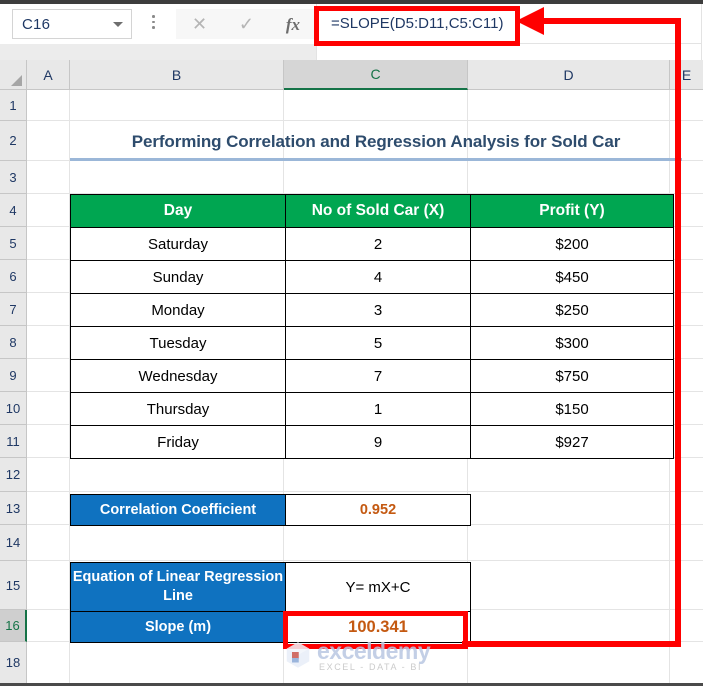 Image resolution: width=703 pixels, height=686 pixels. What do you see at coordinates (569, 74) in the screenshot?
I see `column-header-d: D` at bounding box center [569, 74].